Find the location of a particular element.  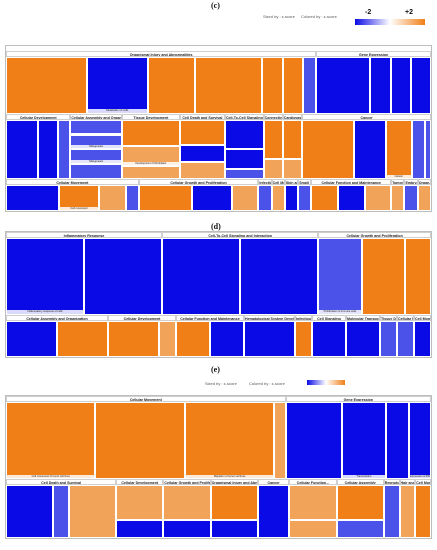

treemap-d-group-header: Cellular Development is located at coordinates (142, 317).